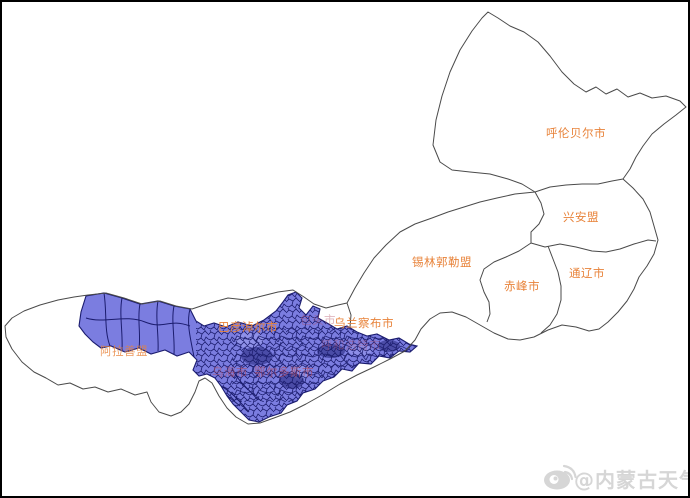  Describe the element at coordinates (248, 327) in the screenshot. I see `label-bayannur: 巴彦淖尔市` at that location.